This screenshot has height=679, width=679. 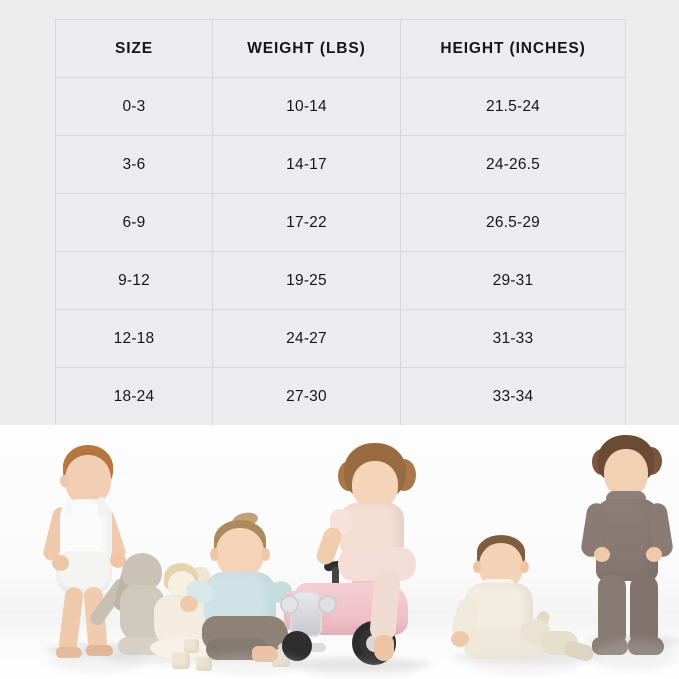 I want to click on cell-size: 3-6, so click(x=134, y=164).